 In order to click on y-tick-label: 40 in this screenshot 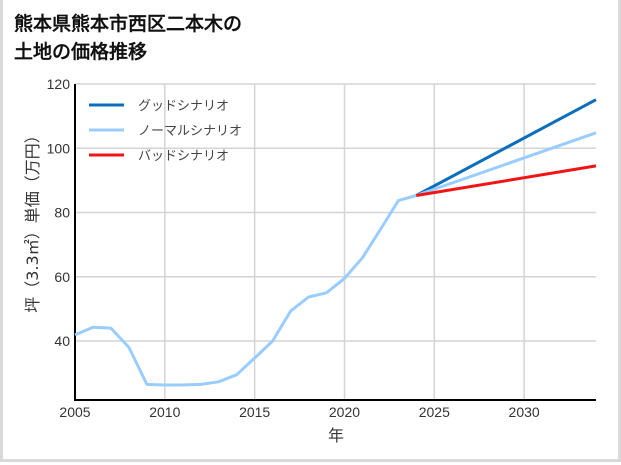, I will do `click(62, 341)`.